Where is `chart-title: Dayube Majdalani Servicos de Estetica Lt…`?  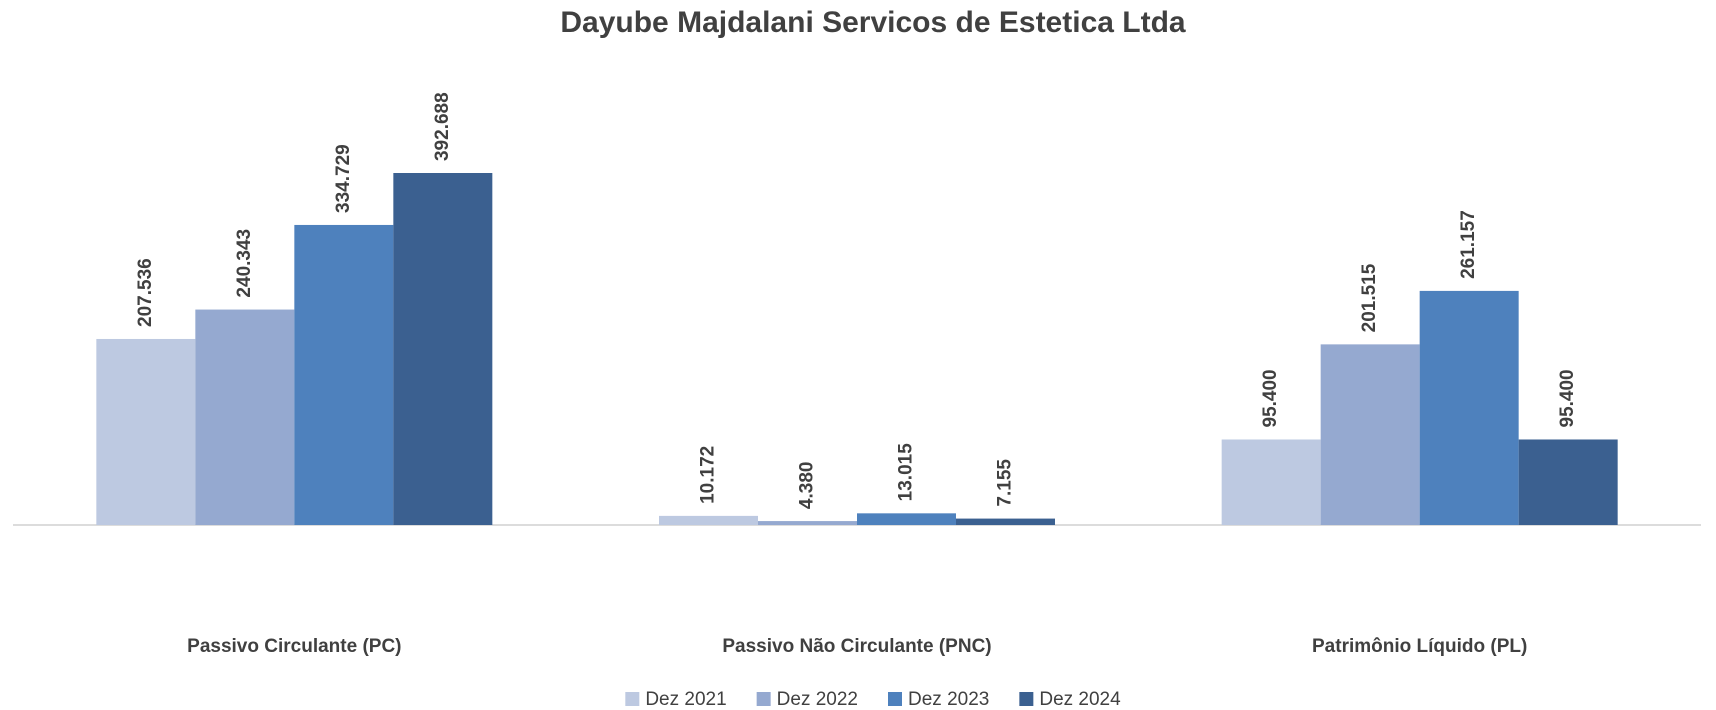
chart-title: Dayube Majdalani Servicos de Estetica Lt… is located at coordinates (873, 22).